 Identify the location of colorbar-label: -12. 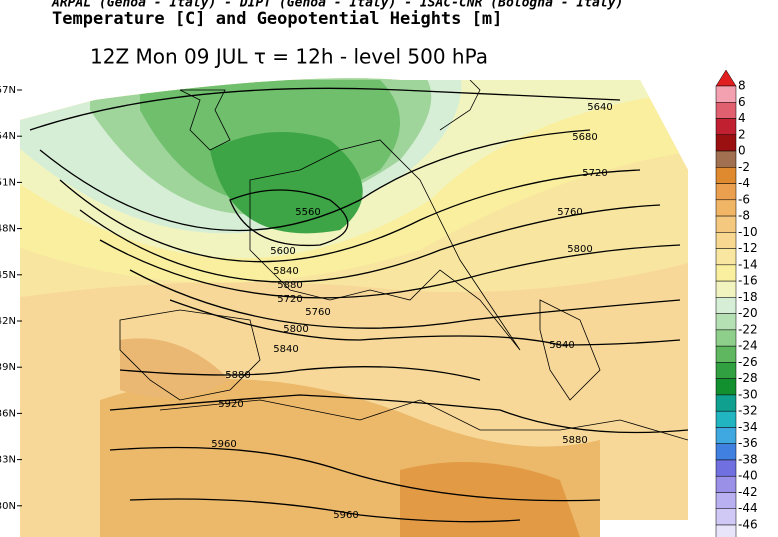
(748, 248).